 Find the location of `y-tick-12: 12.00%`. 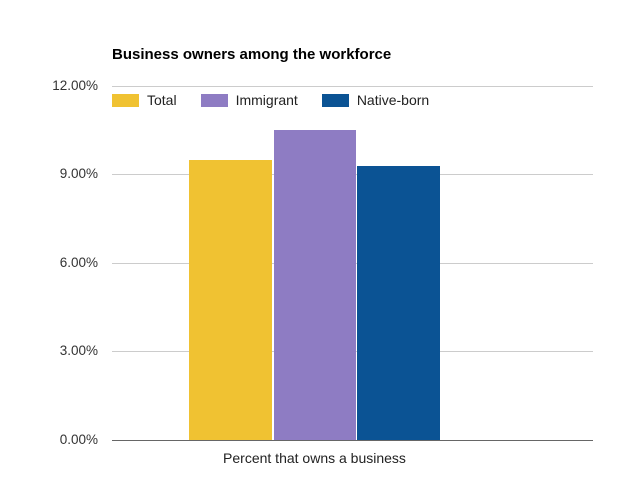

y-tick-12: 12.00% is located at coordinates (75, 85).